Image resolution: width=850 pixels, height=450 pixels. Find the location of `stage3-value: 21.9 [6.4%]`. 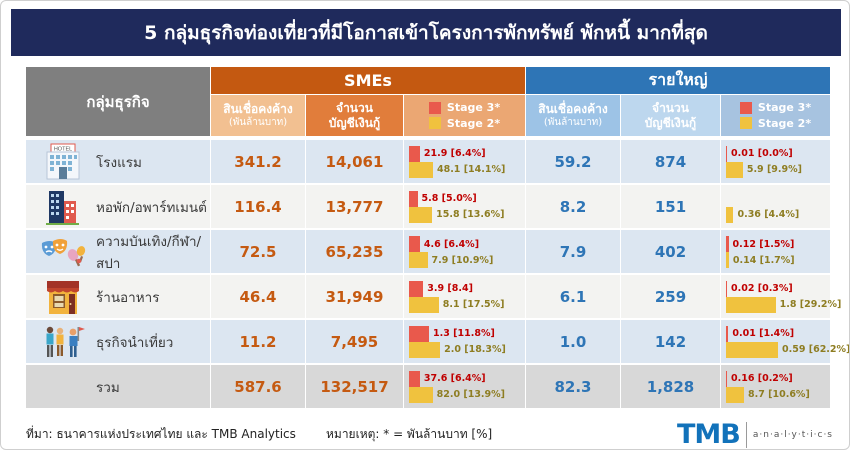

stage3-value: 21.9 [6.4%] is located at coordinates (454, 153).